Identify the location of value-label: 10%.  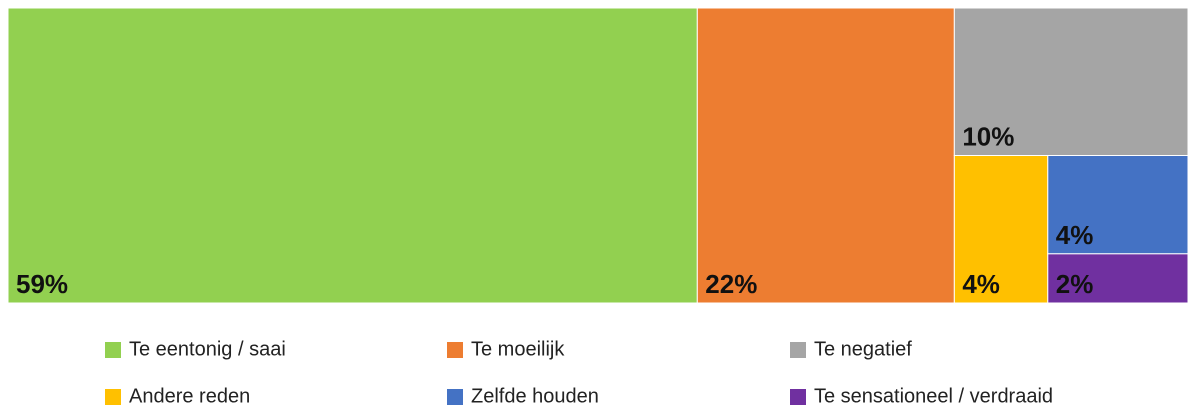
(988, 137).